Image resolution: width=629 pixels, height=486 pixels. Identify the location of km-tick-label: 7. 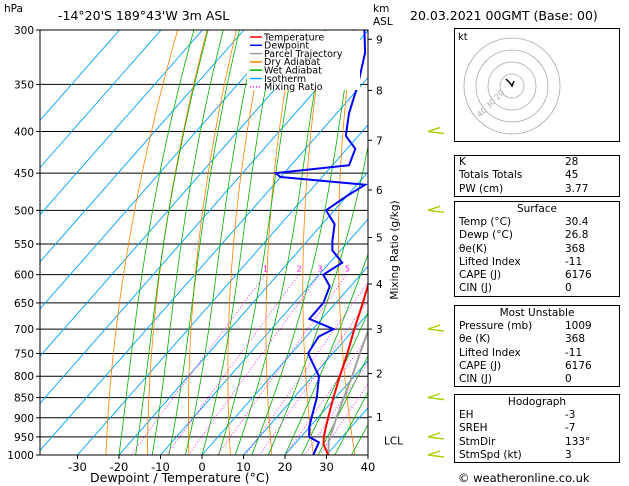
(379, 141).